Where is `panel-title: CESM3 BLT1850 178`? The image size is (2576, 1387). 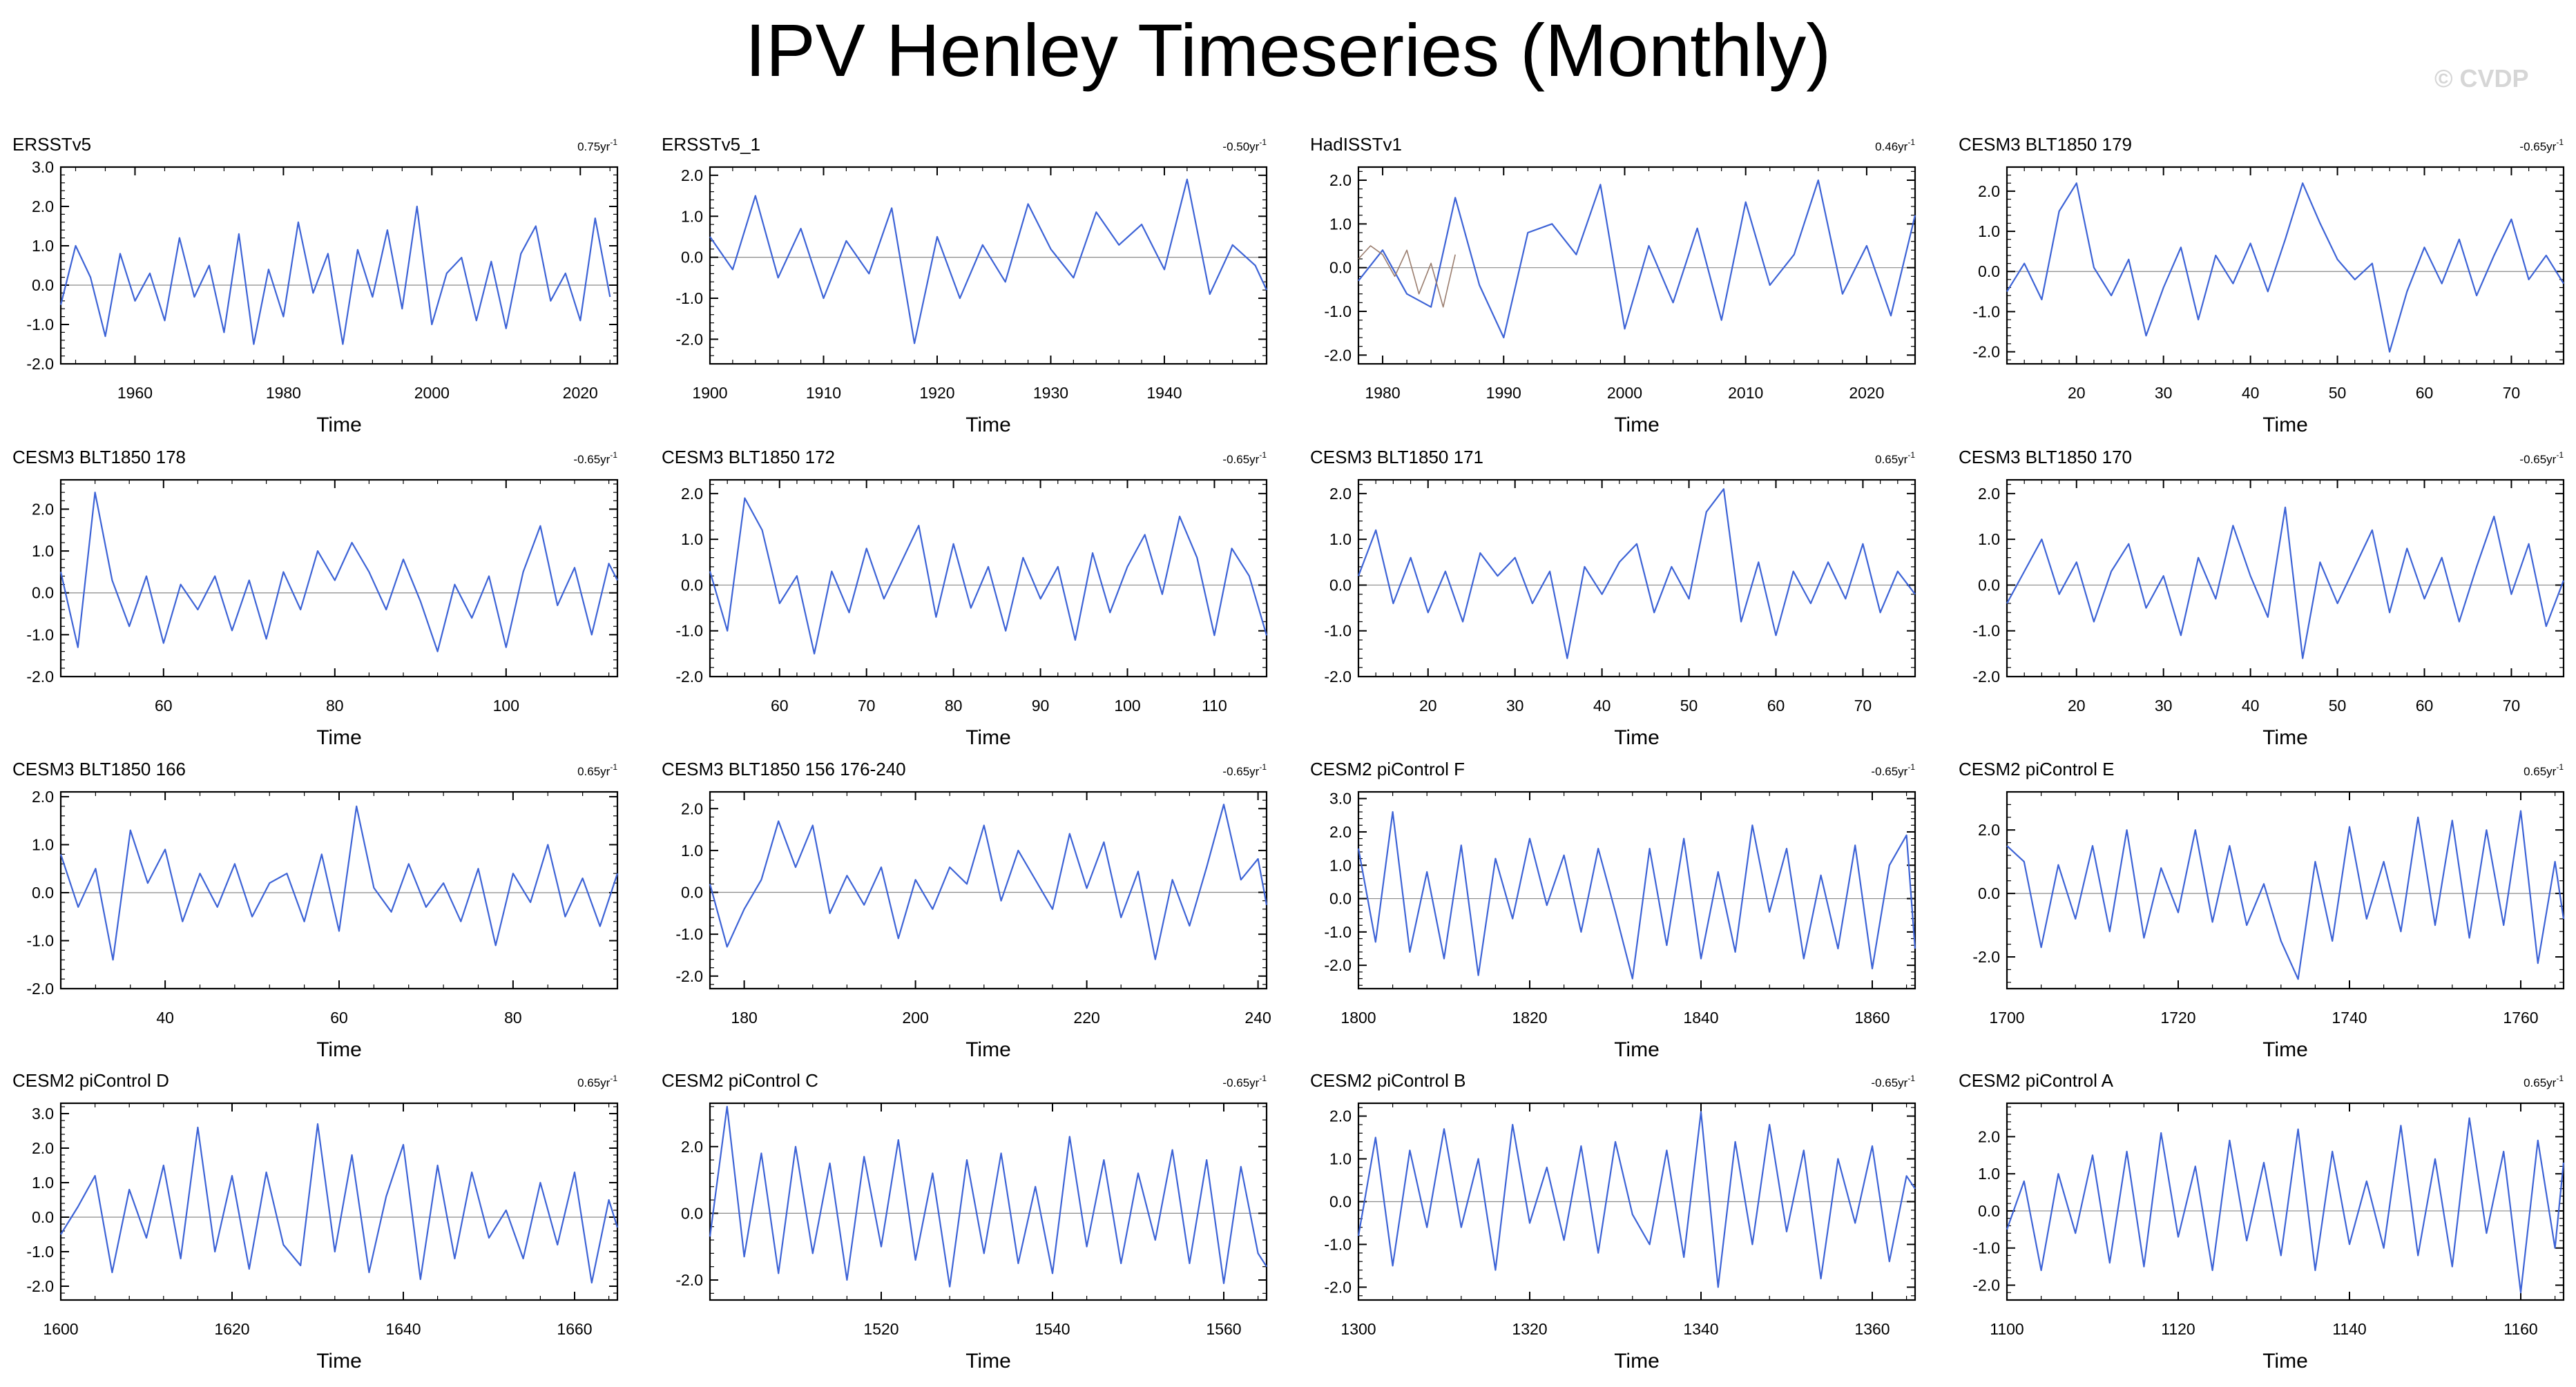
panel-title: CESM3 BLT1850 178 is located at coordinates (99, 457).